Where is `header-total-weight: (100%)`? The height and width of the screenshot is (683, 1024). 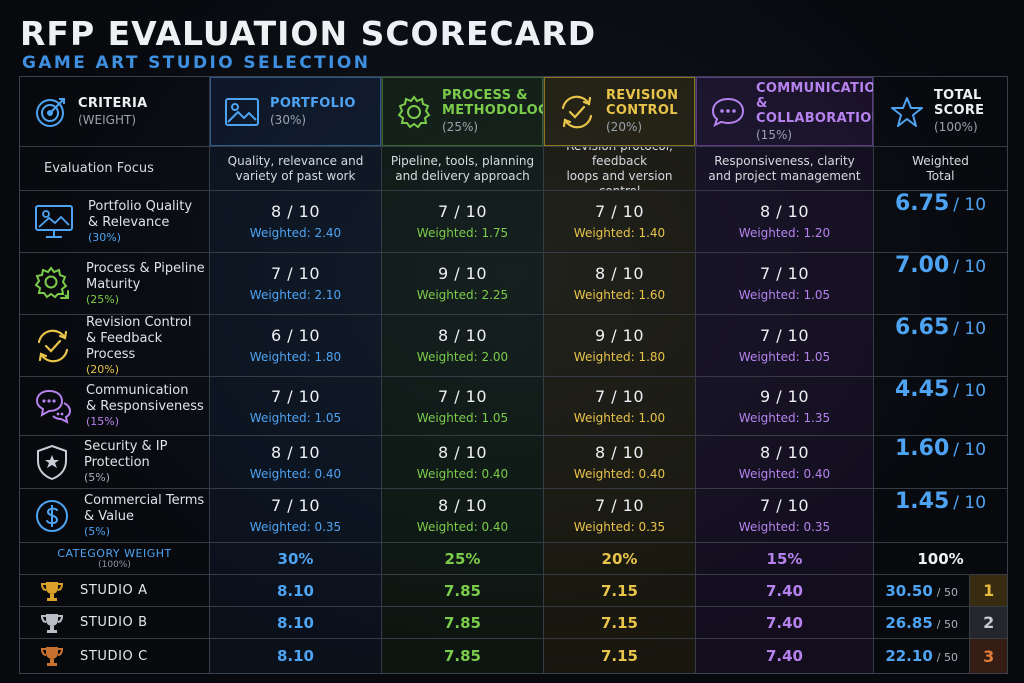
header-total-weight: (100%) is located at coordinates (956, 127).